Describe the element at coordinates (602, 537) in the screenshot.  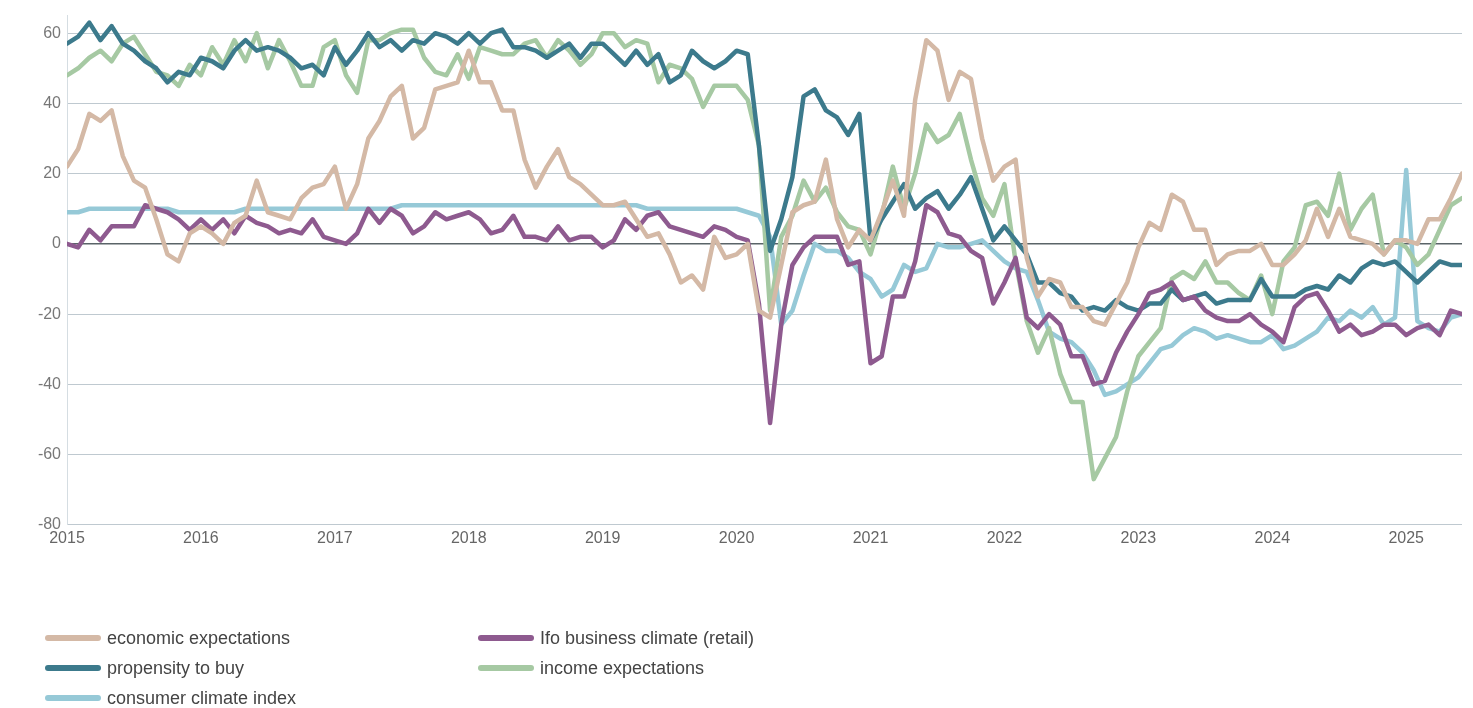
I see `x-tick-label: 2019` at that location.